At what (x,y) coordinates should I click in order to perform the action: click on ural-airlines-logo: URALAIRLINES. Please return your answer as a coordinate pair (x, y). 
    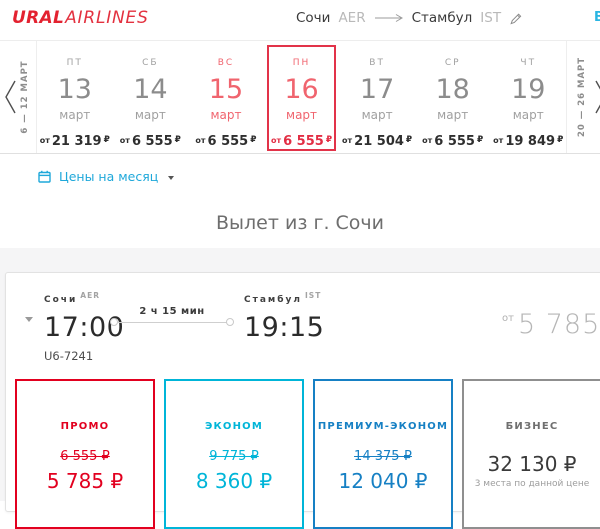
    Looking at the image, I should click on (80, 18).